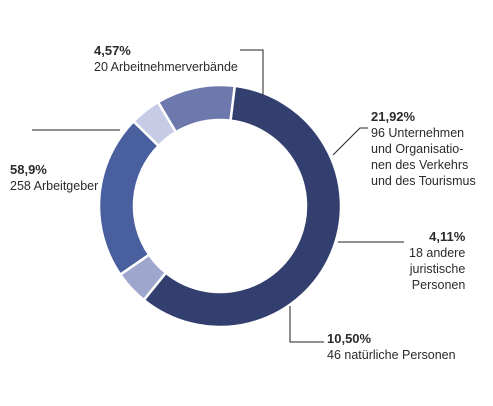 The image size is (493, 406). Describe the element at coordinates (349, 338) in the screenshot. I see `pct-natuerliche-personen: 10,50%` at that location.